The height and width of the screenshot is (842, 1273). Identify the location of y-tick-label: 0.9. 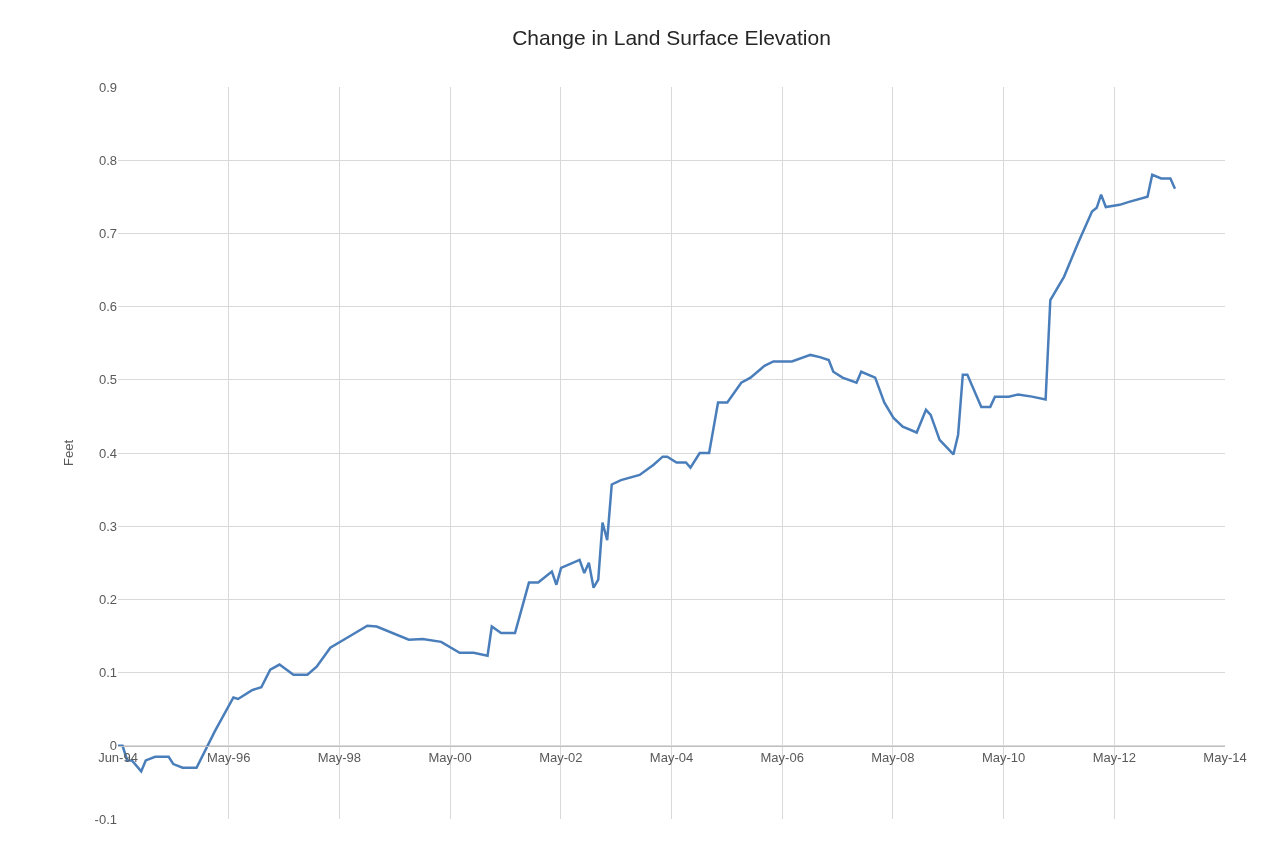
(107, 87).